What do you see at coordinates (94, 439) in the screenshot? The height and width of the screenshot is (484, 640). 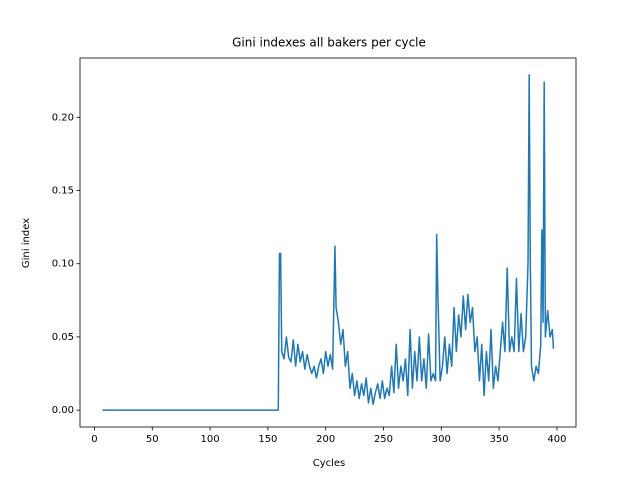 I see `x-tick-label: 0` at bounding box center [94, 439].